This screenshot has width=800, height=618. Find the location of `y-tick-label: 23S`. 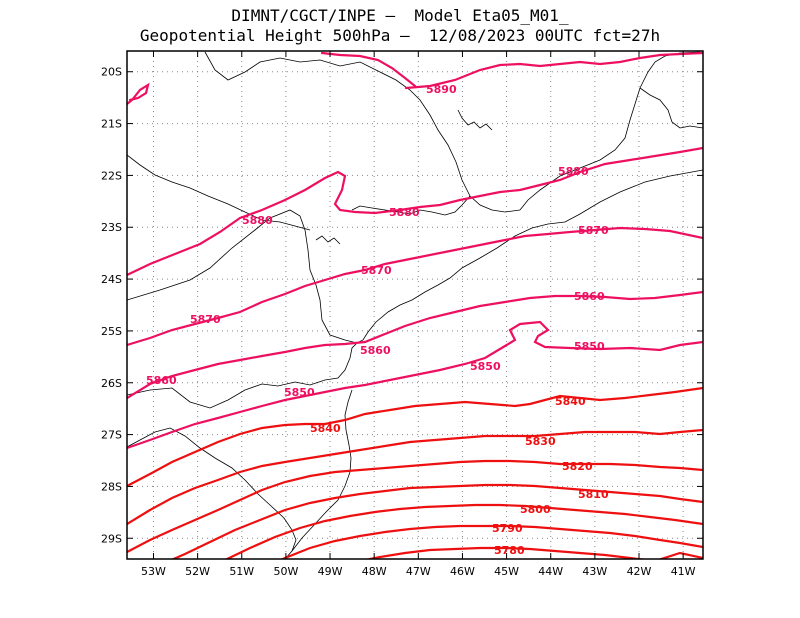

y-tick-label: 23S is located at coordinates (111, 227).